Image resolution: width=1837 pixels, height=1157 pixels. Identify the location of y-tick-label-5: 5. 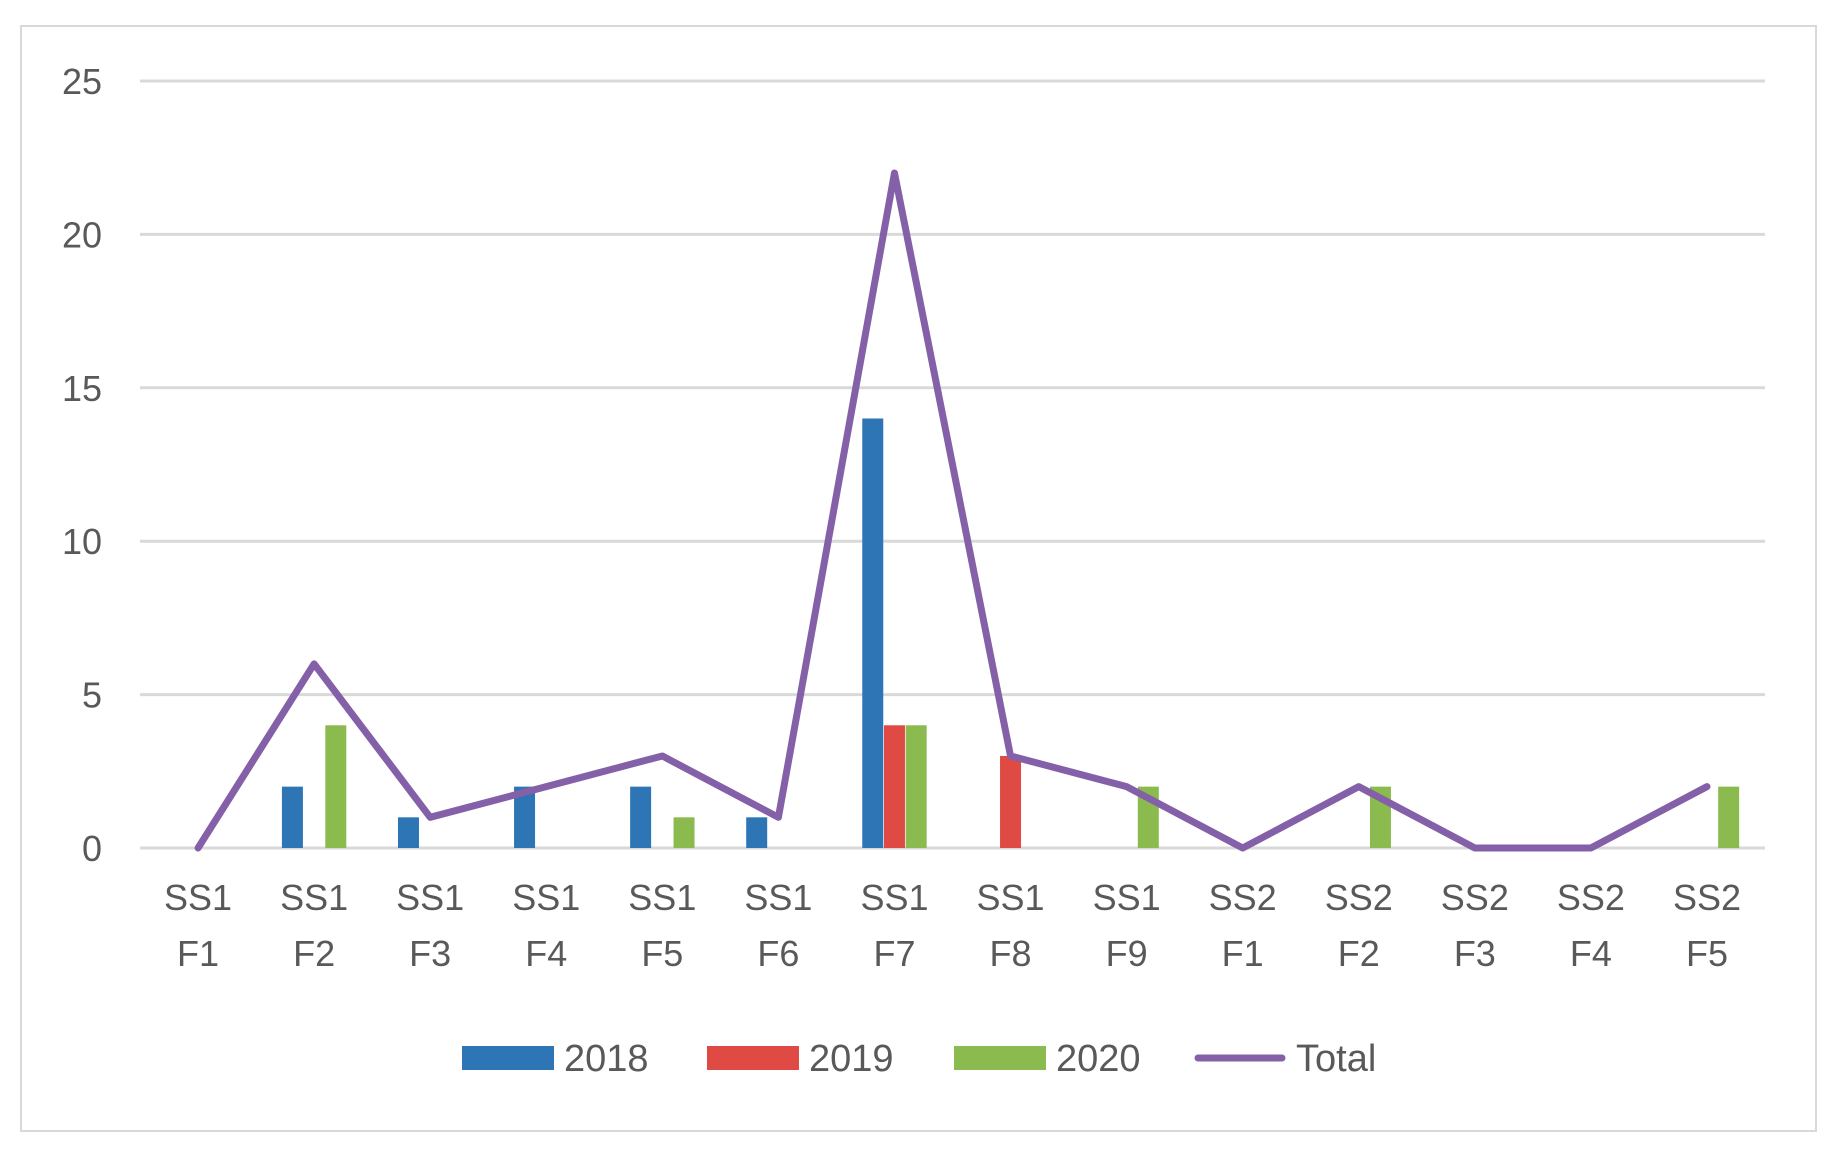
(92, 695).